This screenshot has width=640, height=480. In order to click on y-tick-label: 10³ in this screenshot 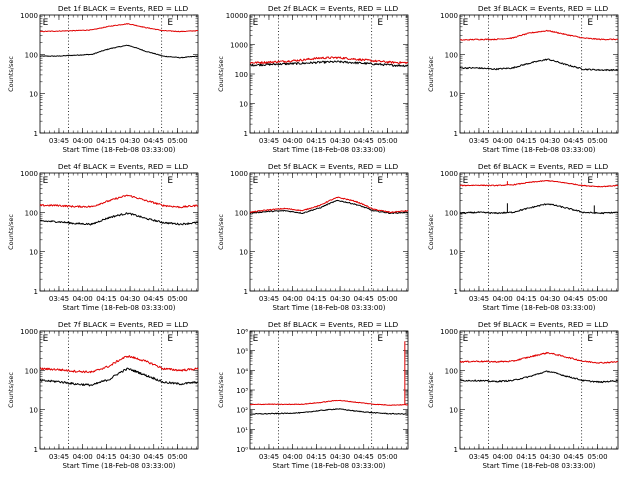, I will do `click(242, 391)`.